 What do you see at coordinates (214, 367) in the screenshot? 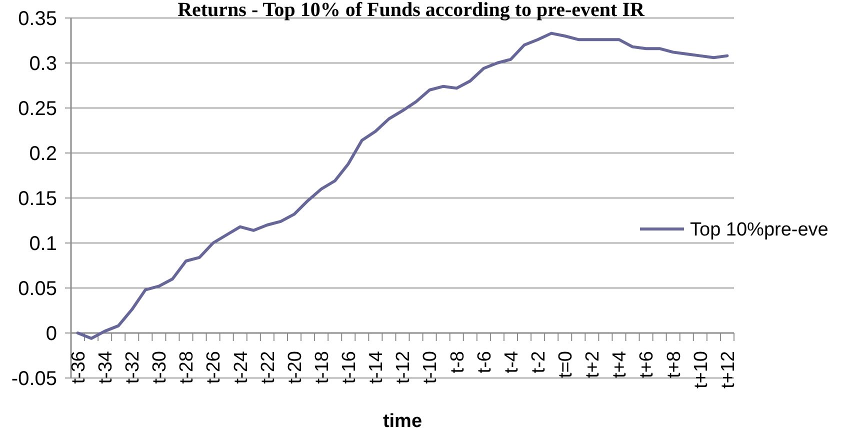
I see `x-tick-label: t-26` at bounding box center [214, 367].